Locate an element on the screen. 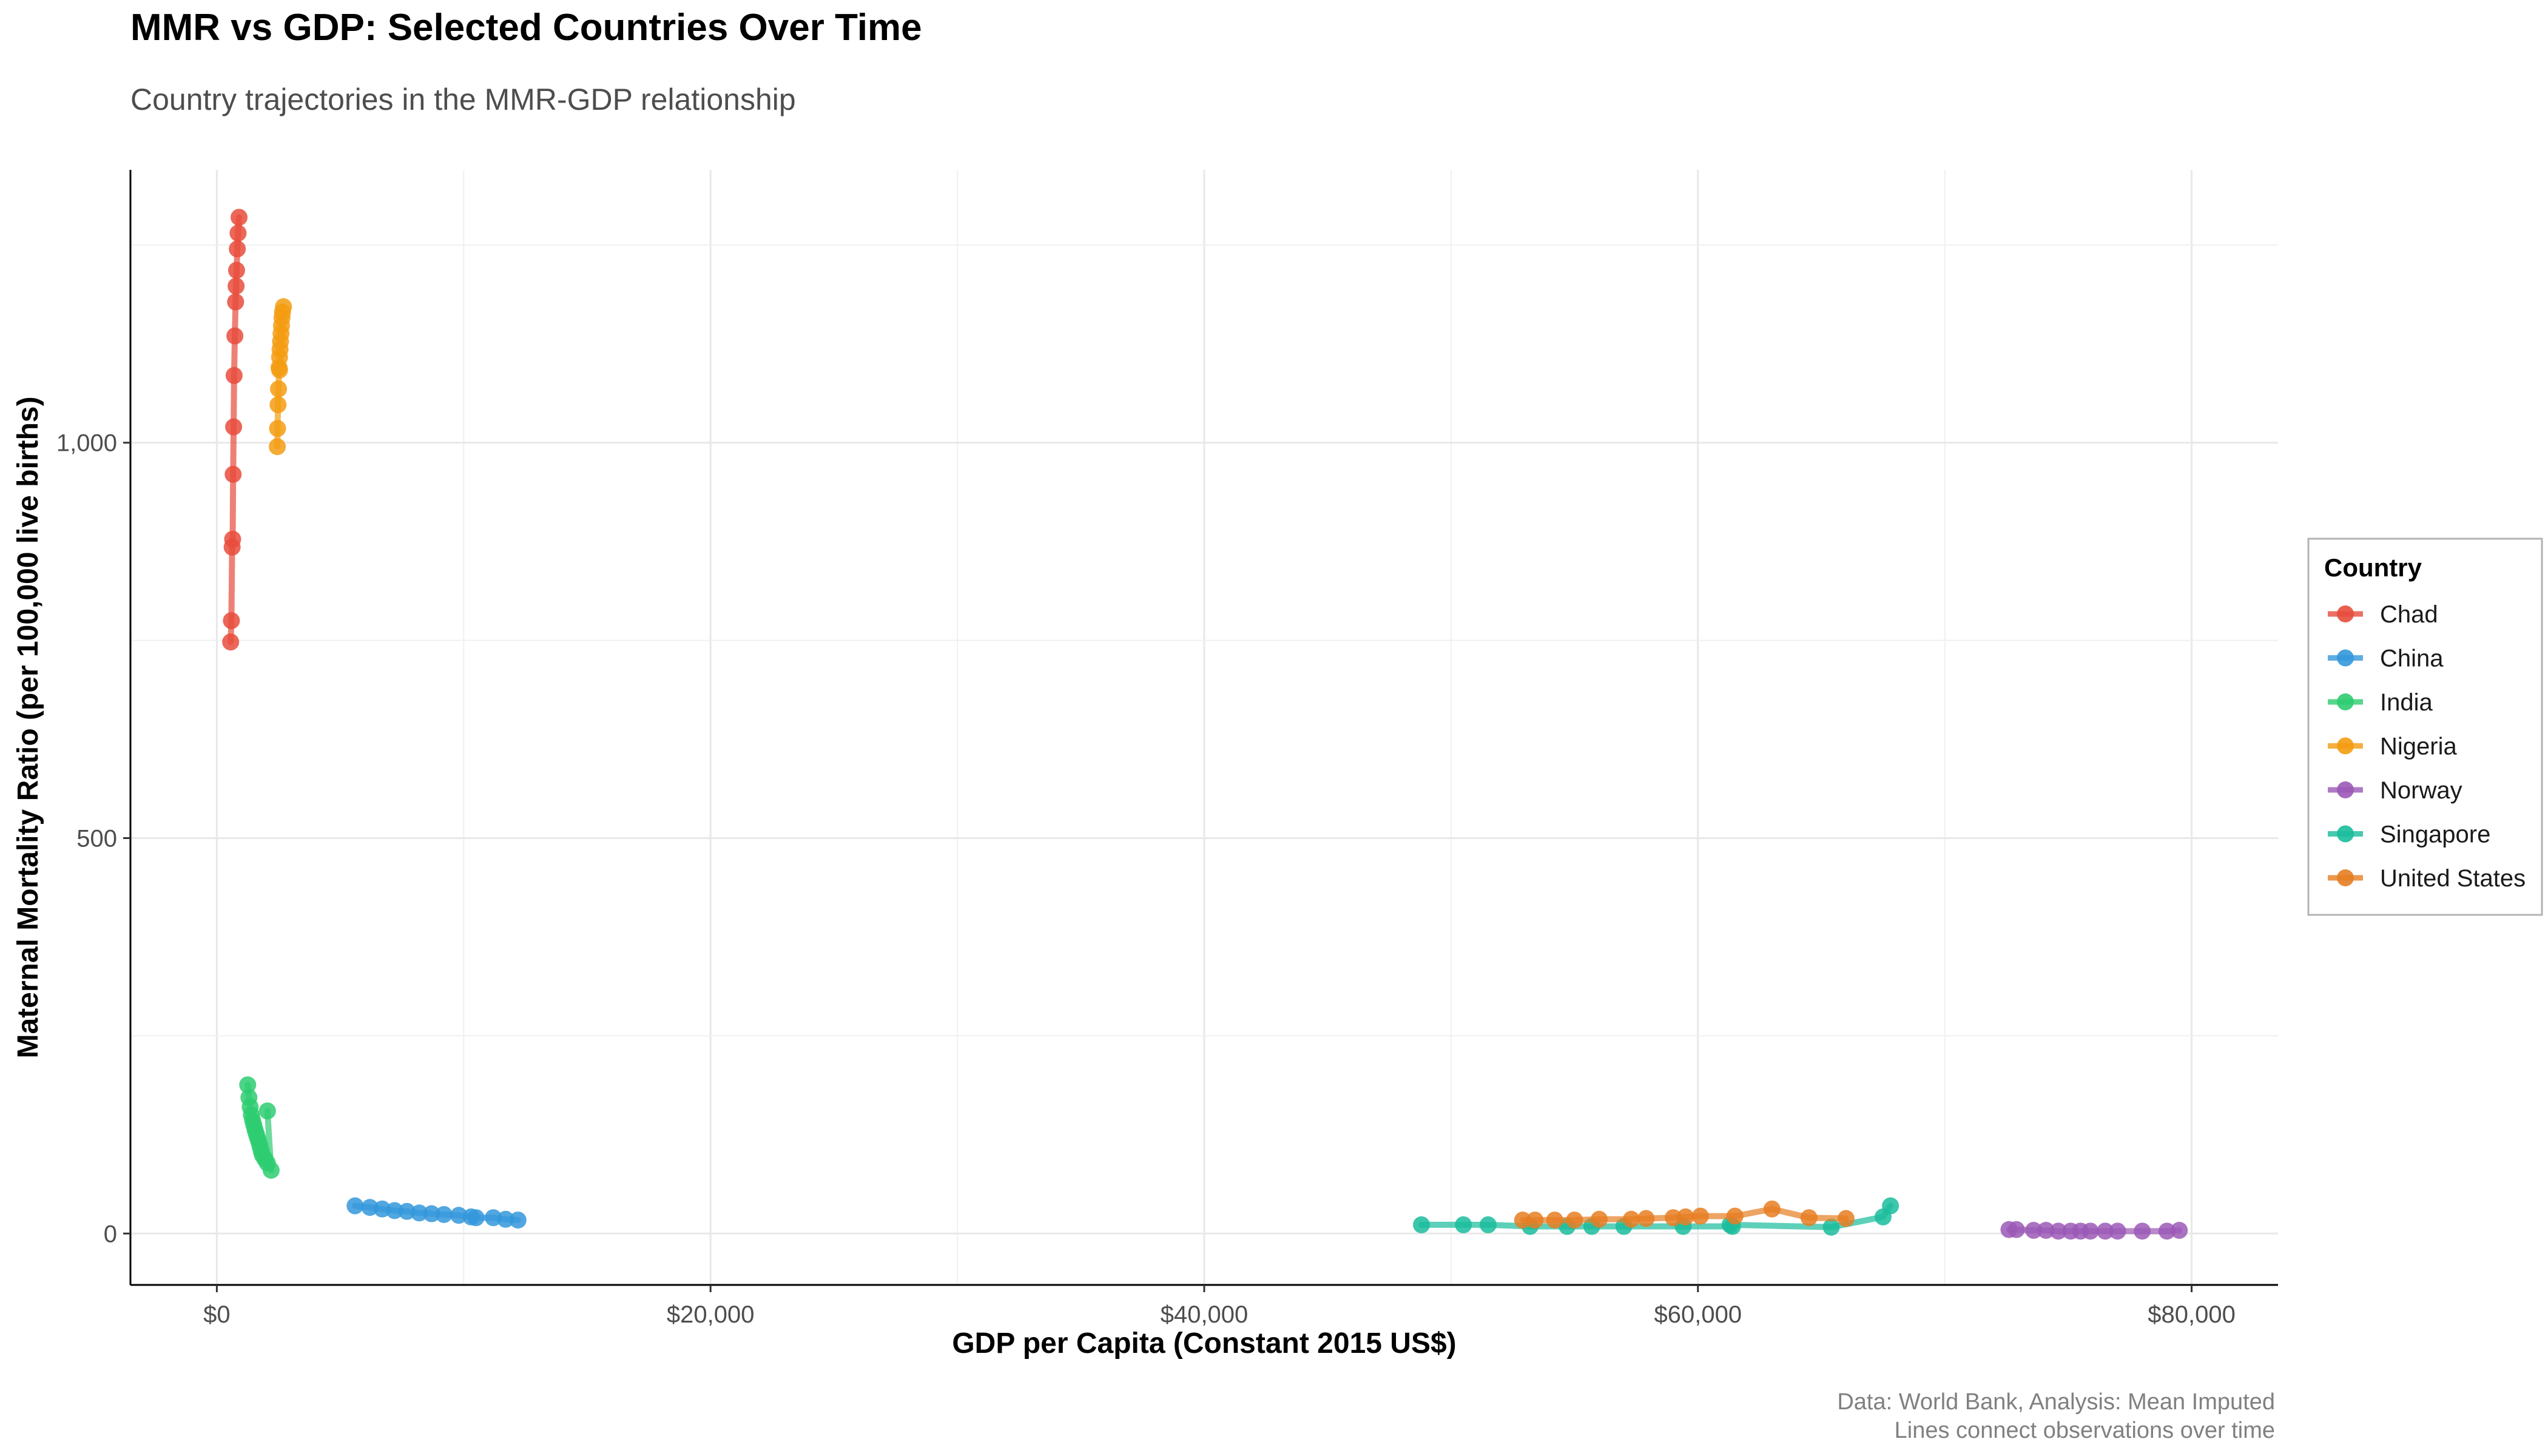 The height and width of the screenshot is (1456, 2548). series-norway is located at coordinates (2094, 1230).